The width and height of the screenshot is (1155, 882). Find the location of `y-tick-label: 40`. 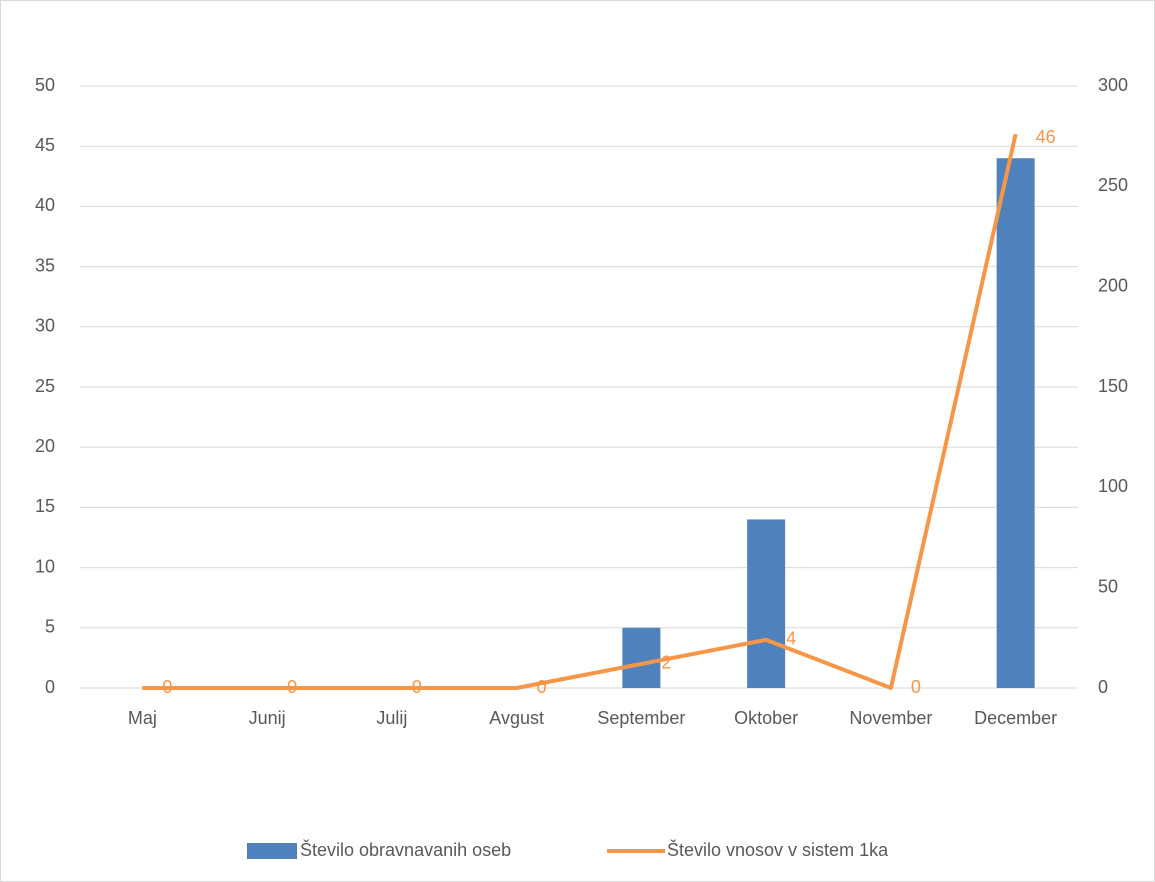

y-tick-label: 40 is located at coordinates (45, 205).